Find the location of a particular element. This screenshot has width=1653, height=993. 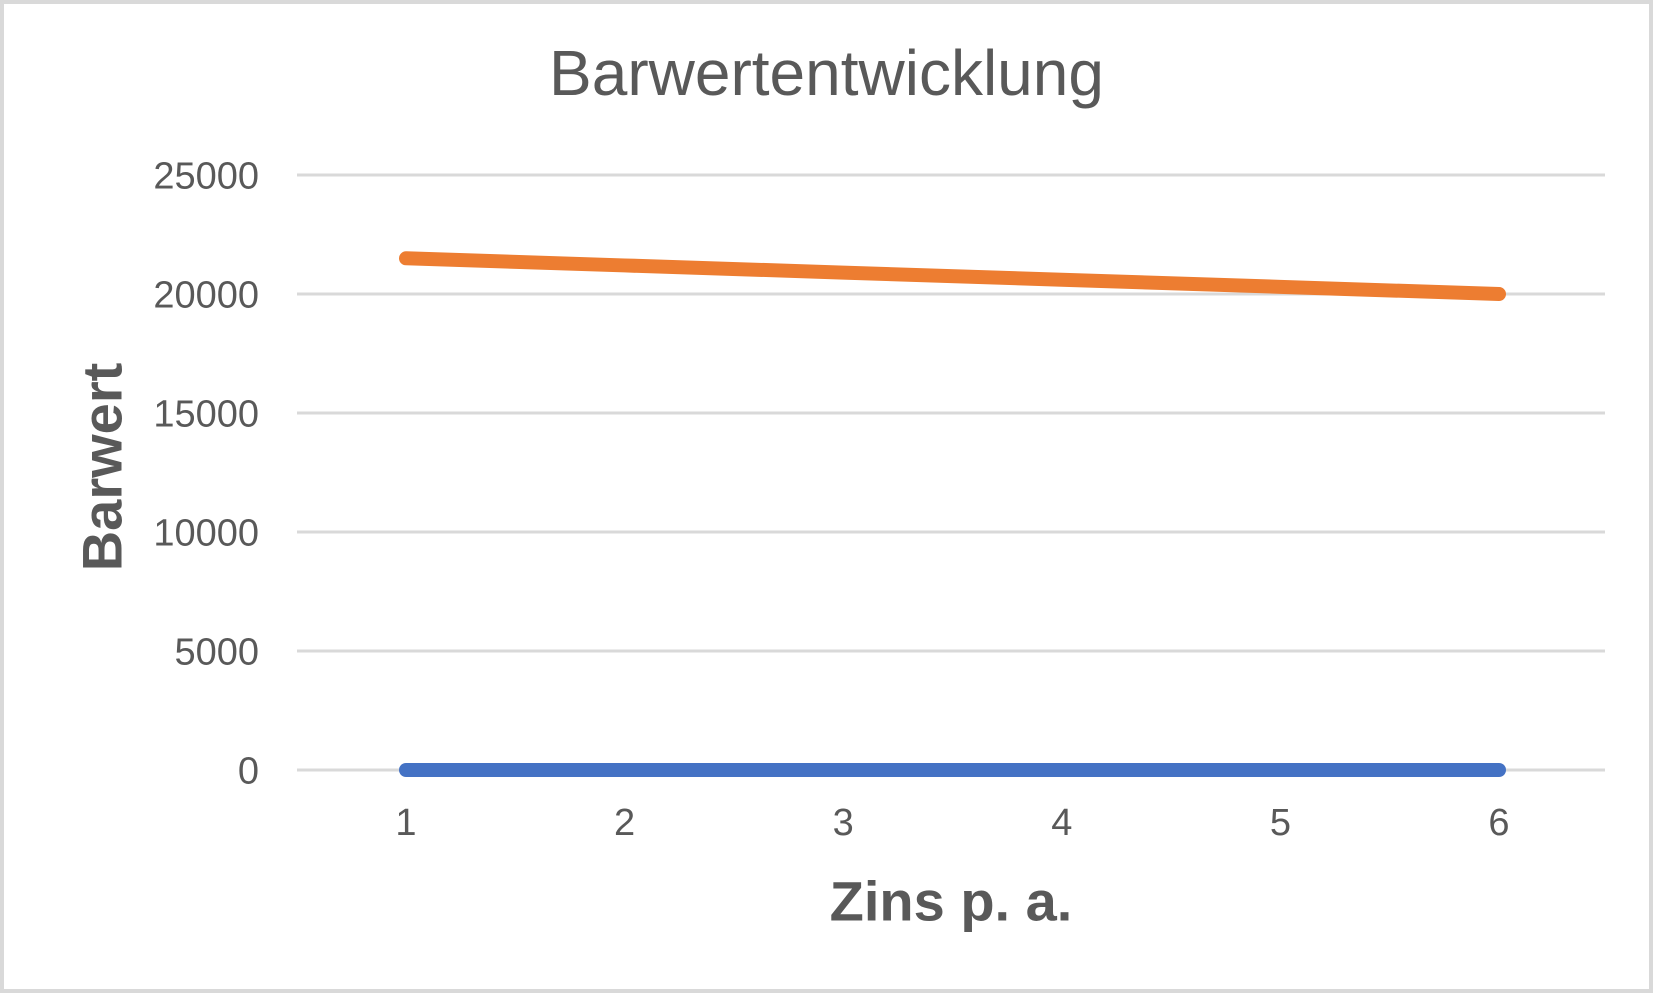

x-tick-label: 3 is located at coordinates (843, 823).